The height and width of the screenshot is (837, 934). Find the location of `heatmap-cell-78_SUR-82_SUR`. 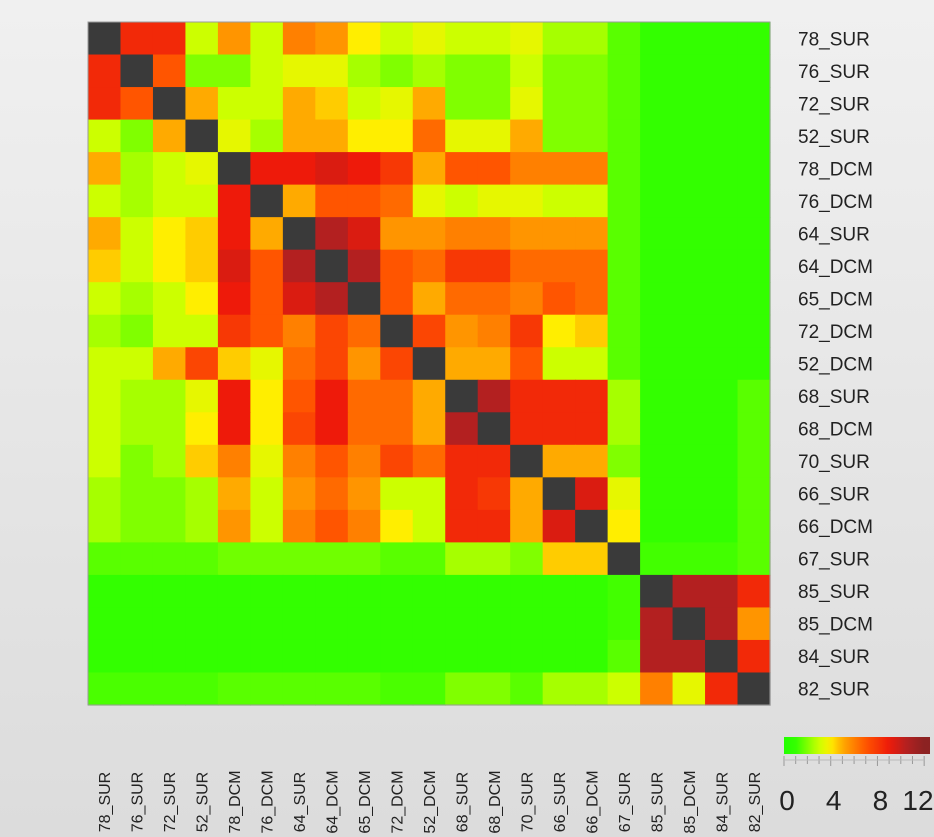

heatmap-cell-78_SUR-82_SUR is located at coordinates (754, 39).